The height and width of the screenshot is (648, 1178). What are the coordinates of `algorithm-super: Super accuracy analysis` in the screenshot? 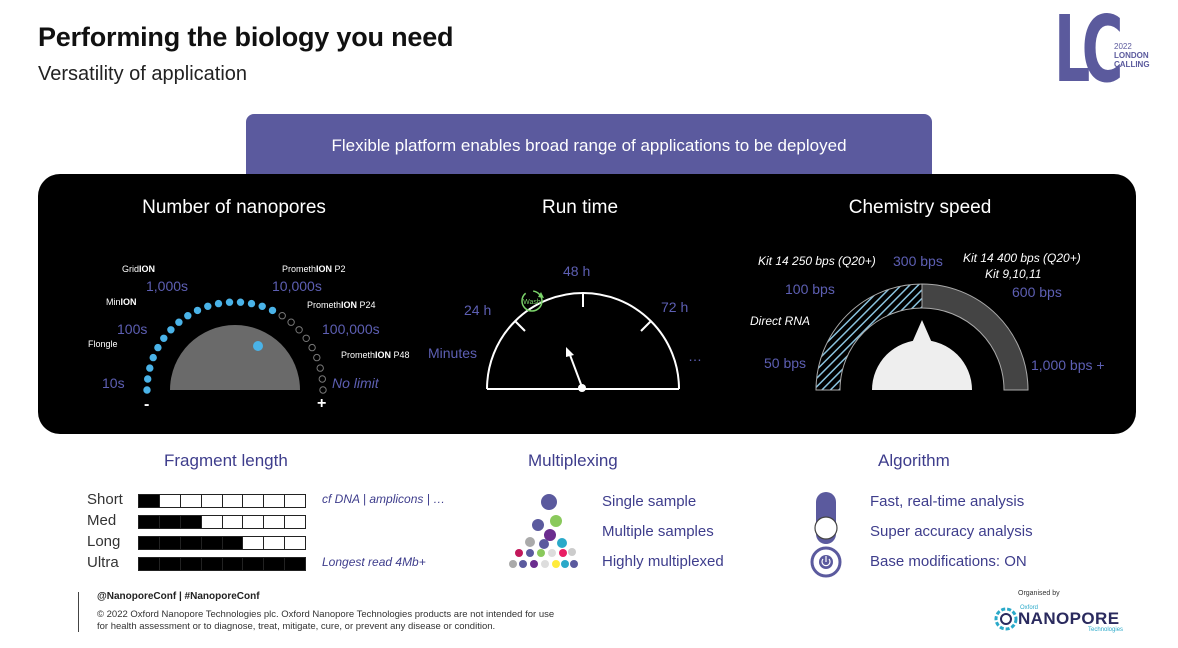 It's located at (951, 531).